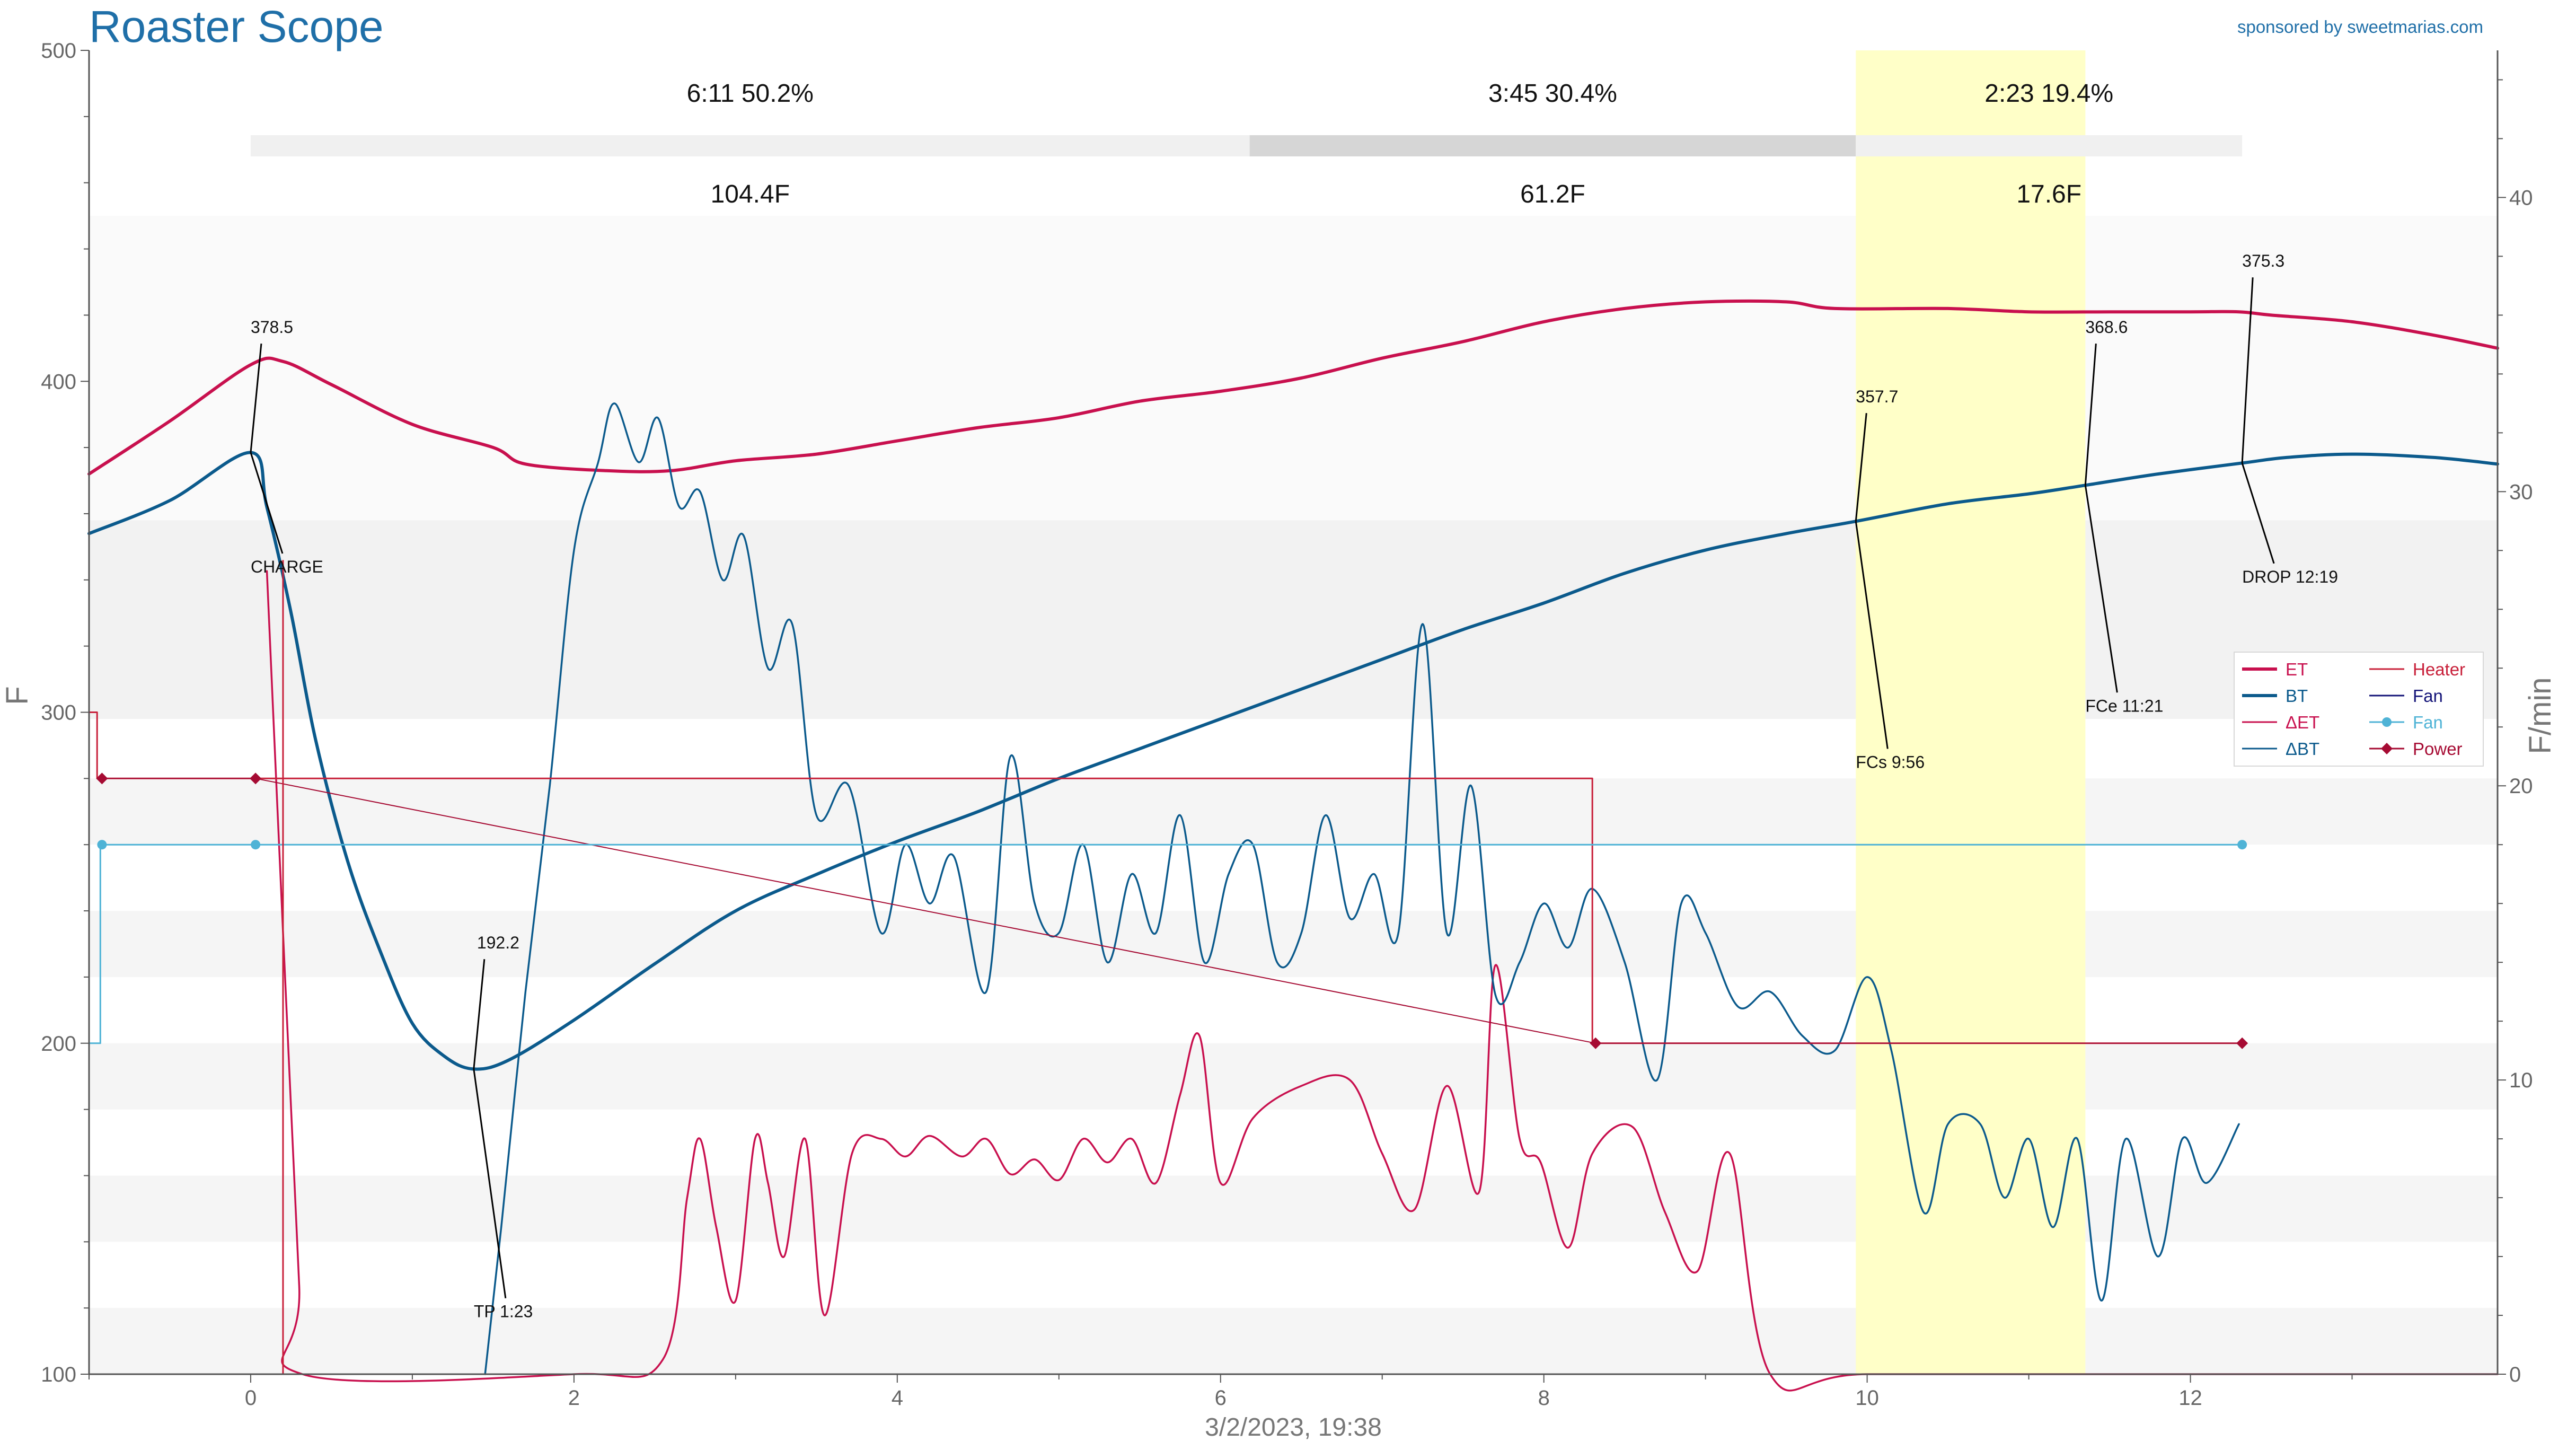 The image size is (2576, 1450). What do you see at coordinates (2124, 705) in the screenshot?
I see `event-label-3: FCe 11:21` at bounding box center [2124, 705].